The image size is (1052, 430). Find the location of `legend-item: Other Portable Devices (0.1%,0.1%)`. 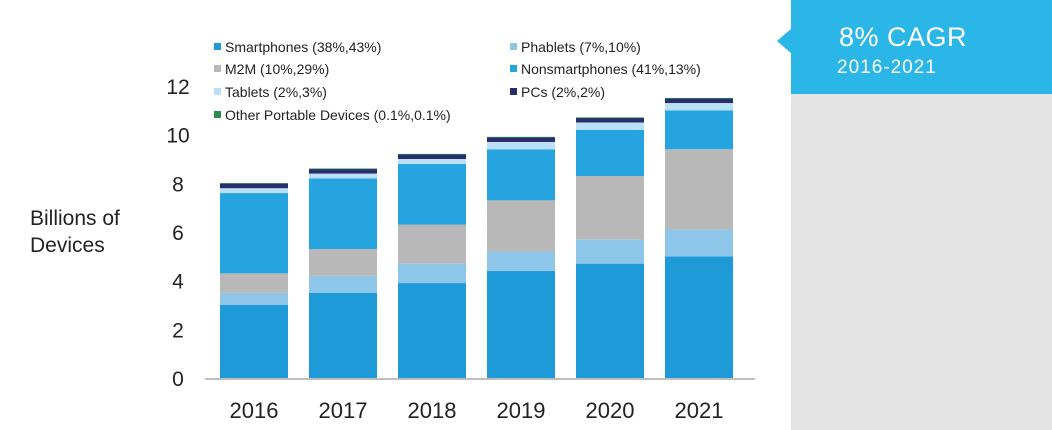

legend-item: Other Portable Devices (0.1%,0.1%) is located at coordinates (332, 115).